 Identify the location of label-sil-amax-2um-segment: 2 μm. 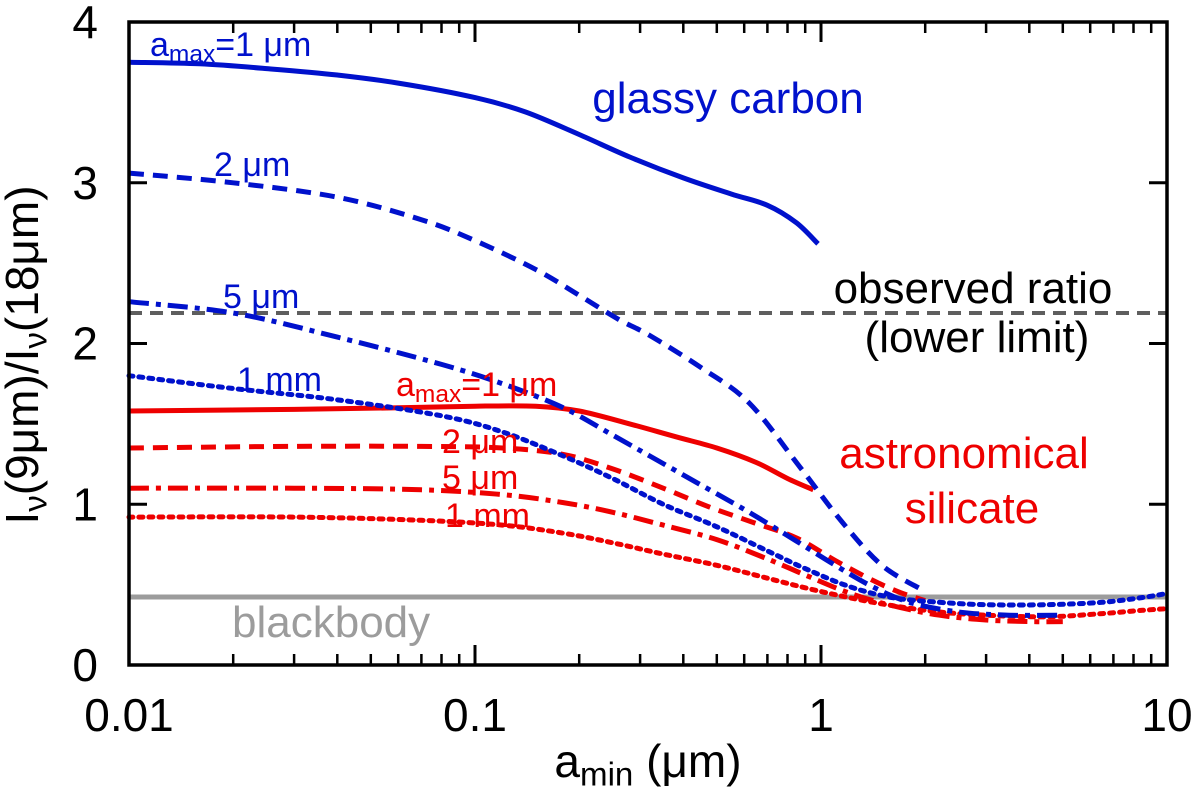
(480, 442).